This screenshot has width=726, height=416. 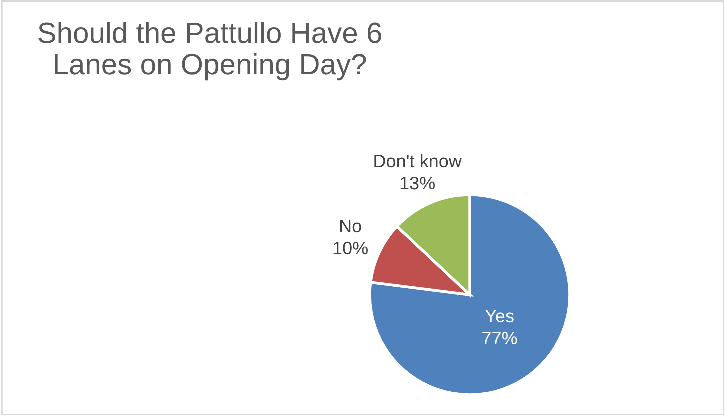 What do you see at coordinates (351, 248) in the screenshot?
I see `data-label: 10%` at bounding box center [351, 248].